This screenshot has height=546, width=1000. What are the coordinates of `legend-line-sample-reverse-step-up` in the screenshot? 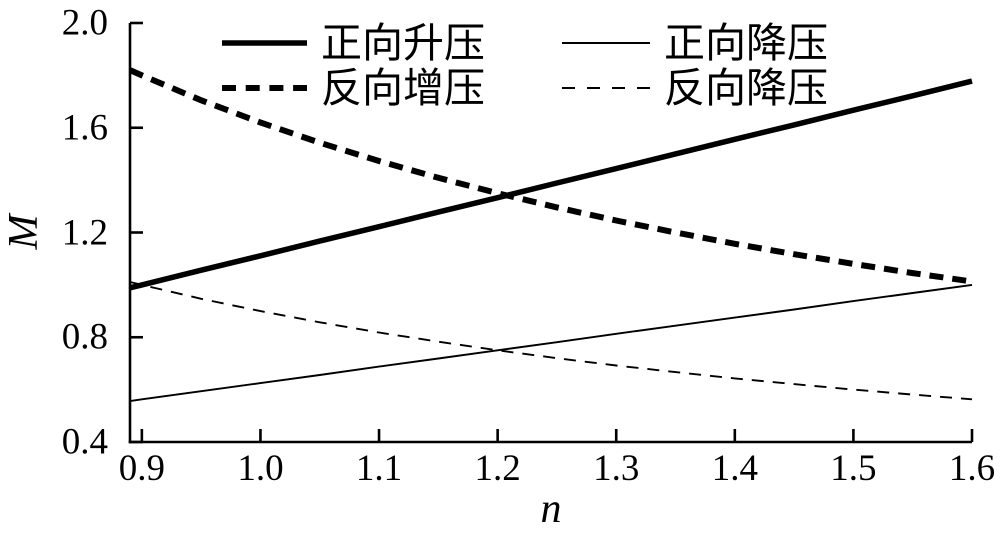 It's located at (264, 88).